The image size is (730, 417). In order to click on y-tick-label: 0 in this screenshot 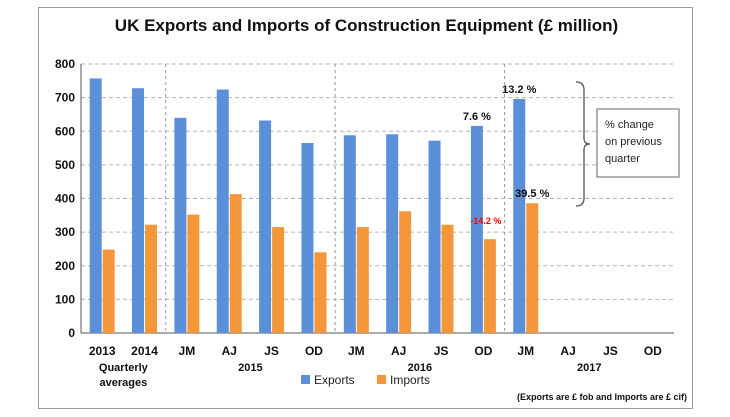, I will do `click(71, 333)`.